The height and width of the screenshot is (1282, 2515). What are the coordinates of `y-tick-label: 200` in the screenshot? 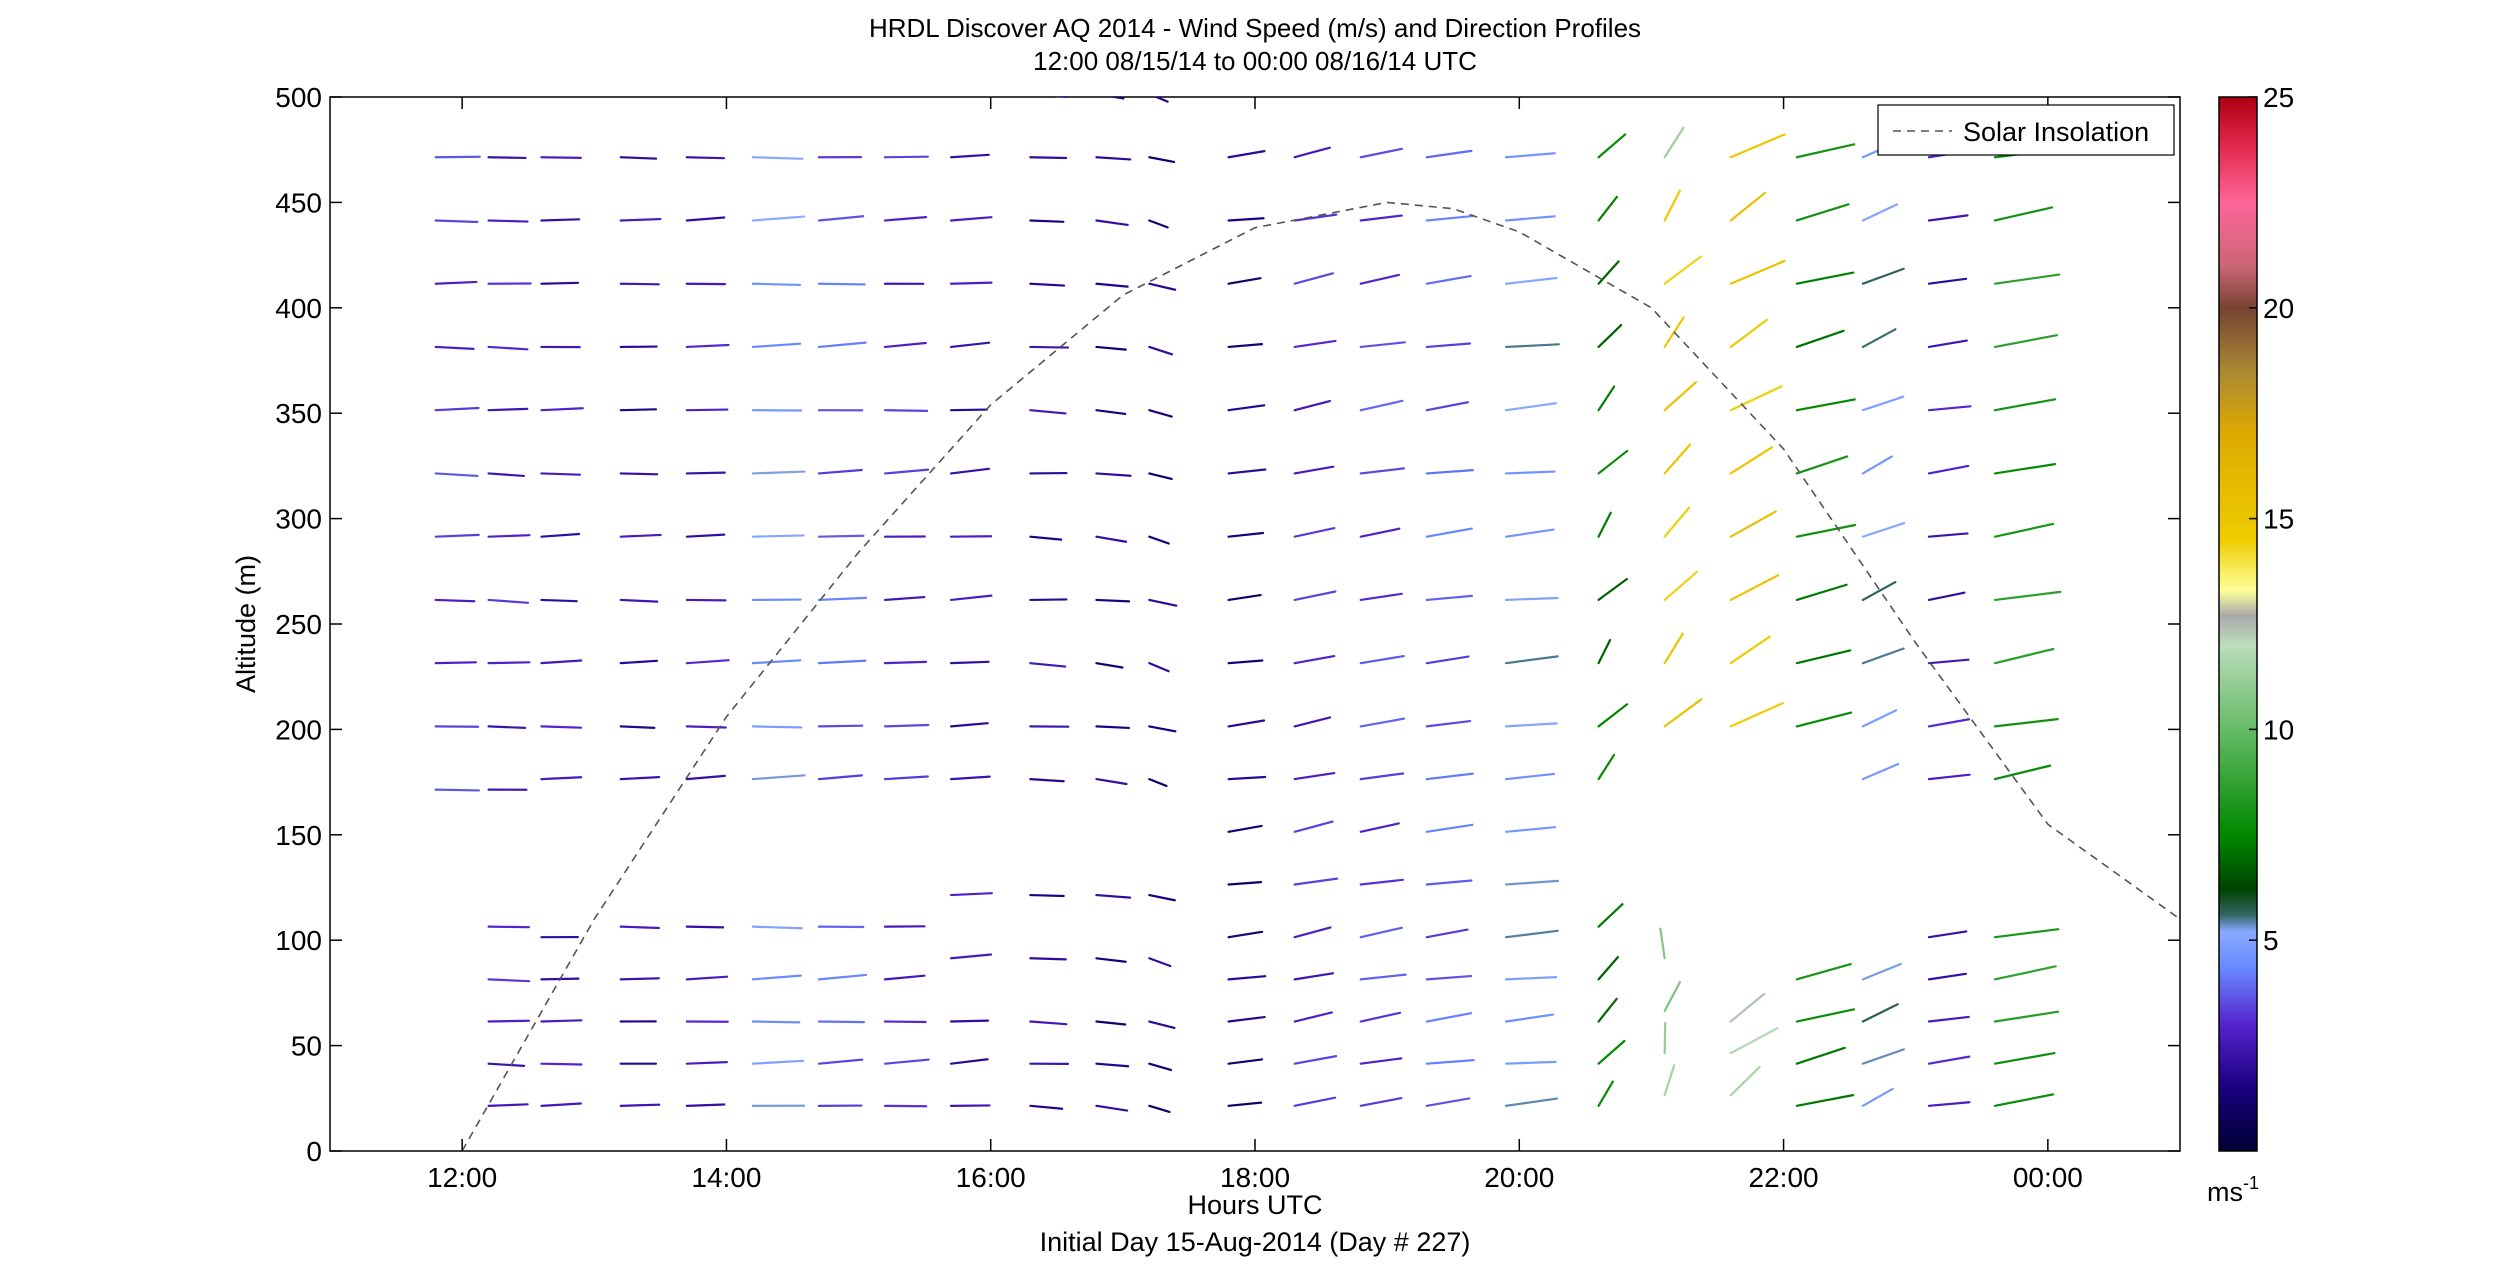 It's located at (298, 729).